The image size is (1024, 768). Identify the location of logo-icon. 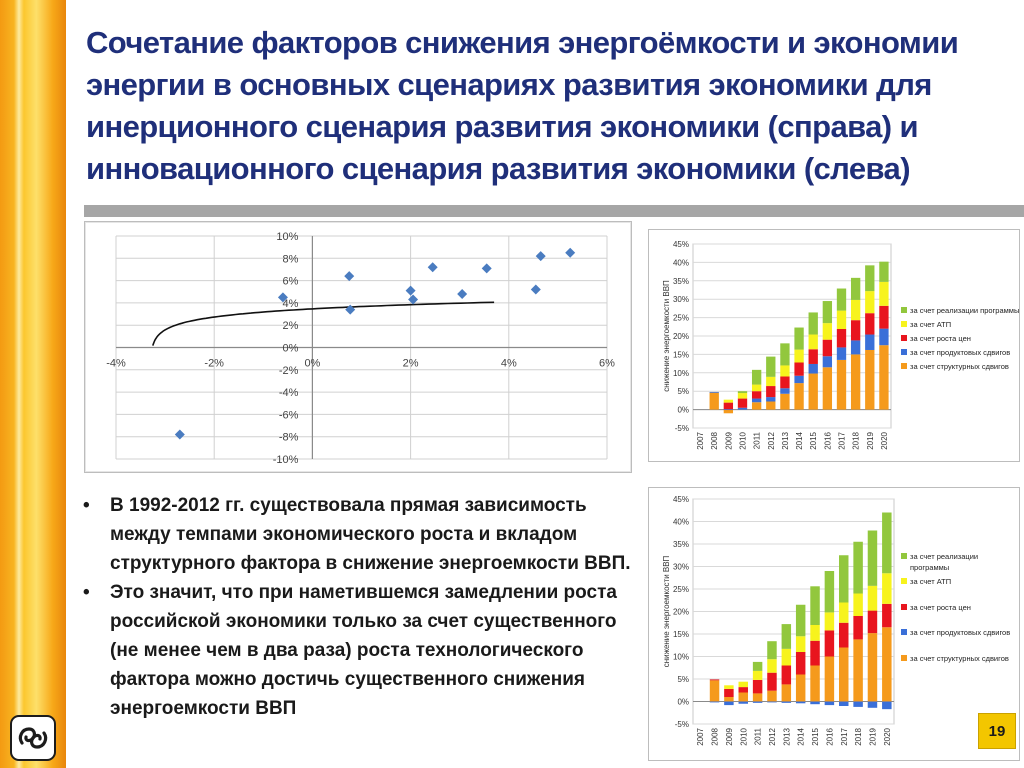
(33, 738).